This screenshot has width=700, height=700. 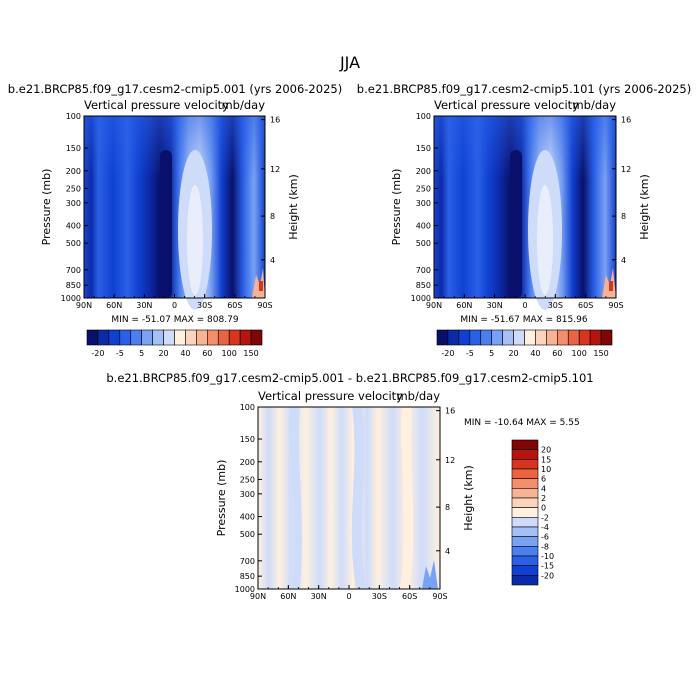 What do you see at coordinates (258, 596) in the screenshot?
I see `x-tick-label: 90N` at bounding box center [258, 596].